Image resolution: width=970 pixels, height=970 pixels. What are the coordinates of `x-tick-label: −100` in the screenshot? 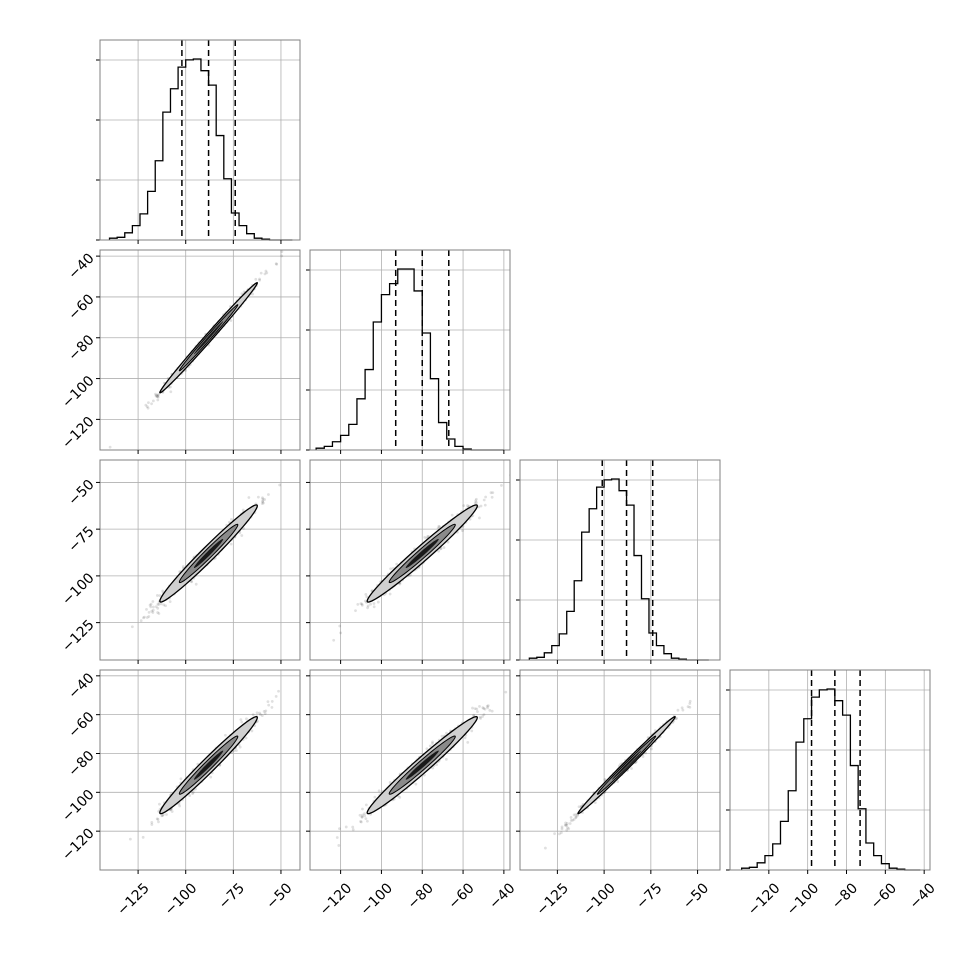 It's located at (599, 899).